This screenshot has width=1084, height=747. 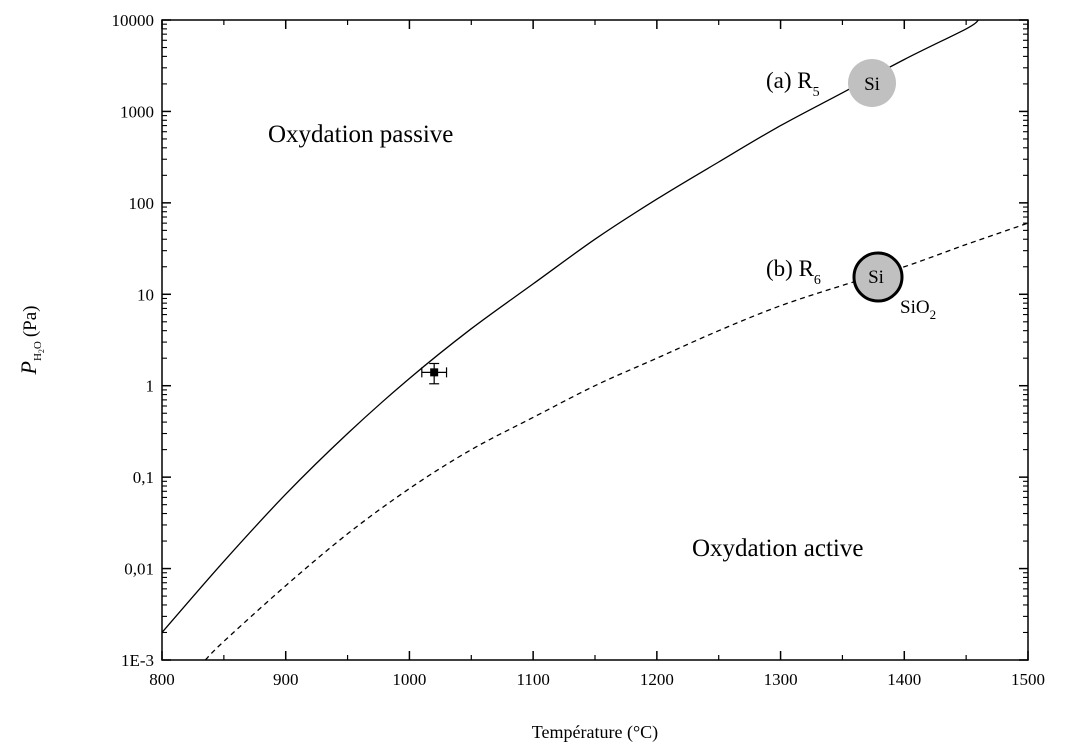 I want to click on y-tick-label: 1, so click(x=150, y=386).